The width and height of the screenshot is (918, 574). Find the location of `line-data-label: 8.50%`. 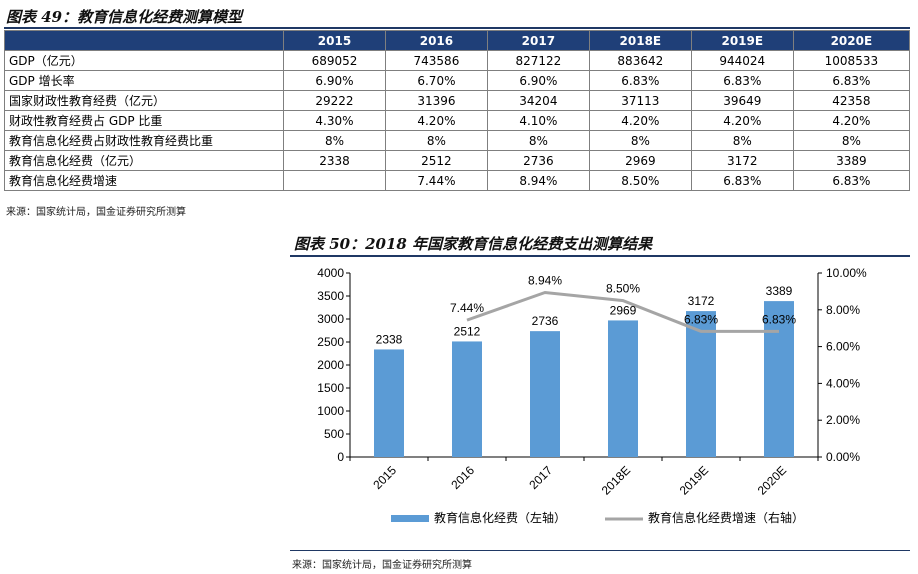

line-data-label: 8.50% is located at coordinates (623, 289).